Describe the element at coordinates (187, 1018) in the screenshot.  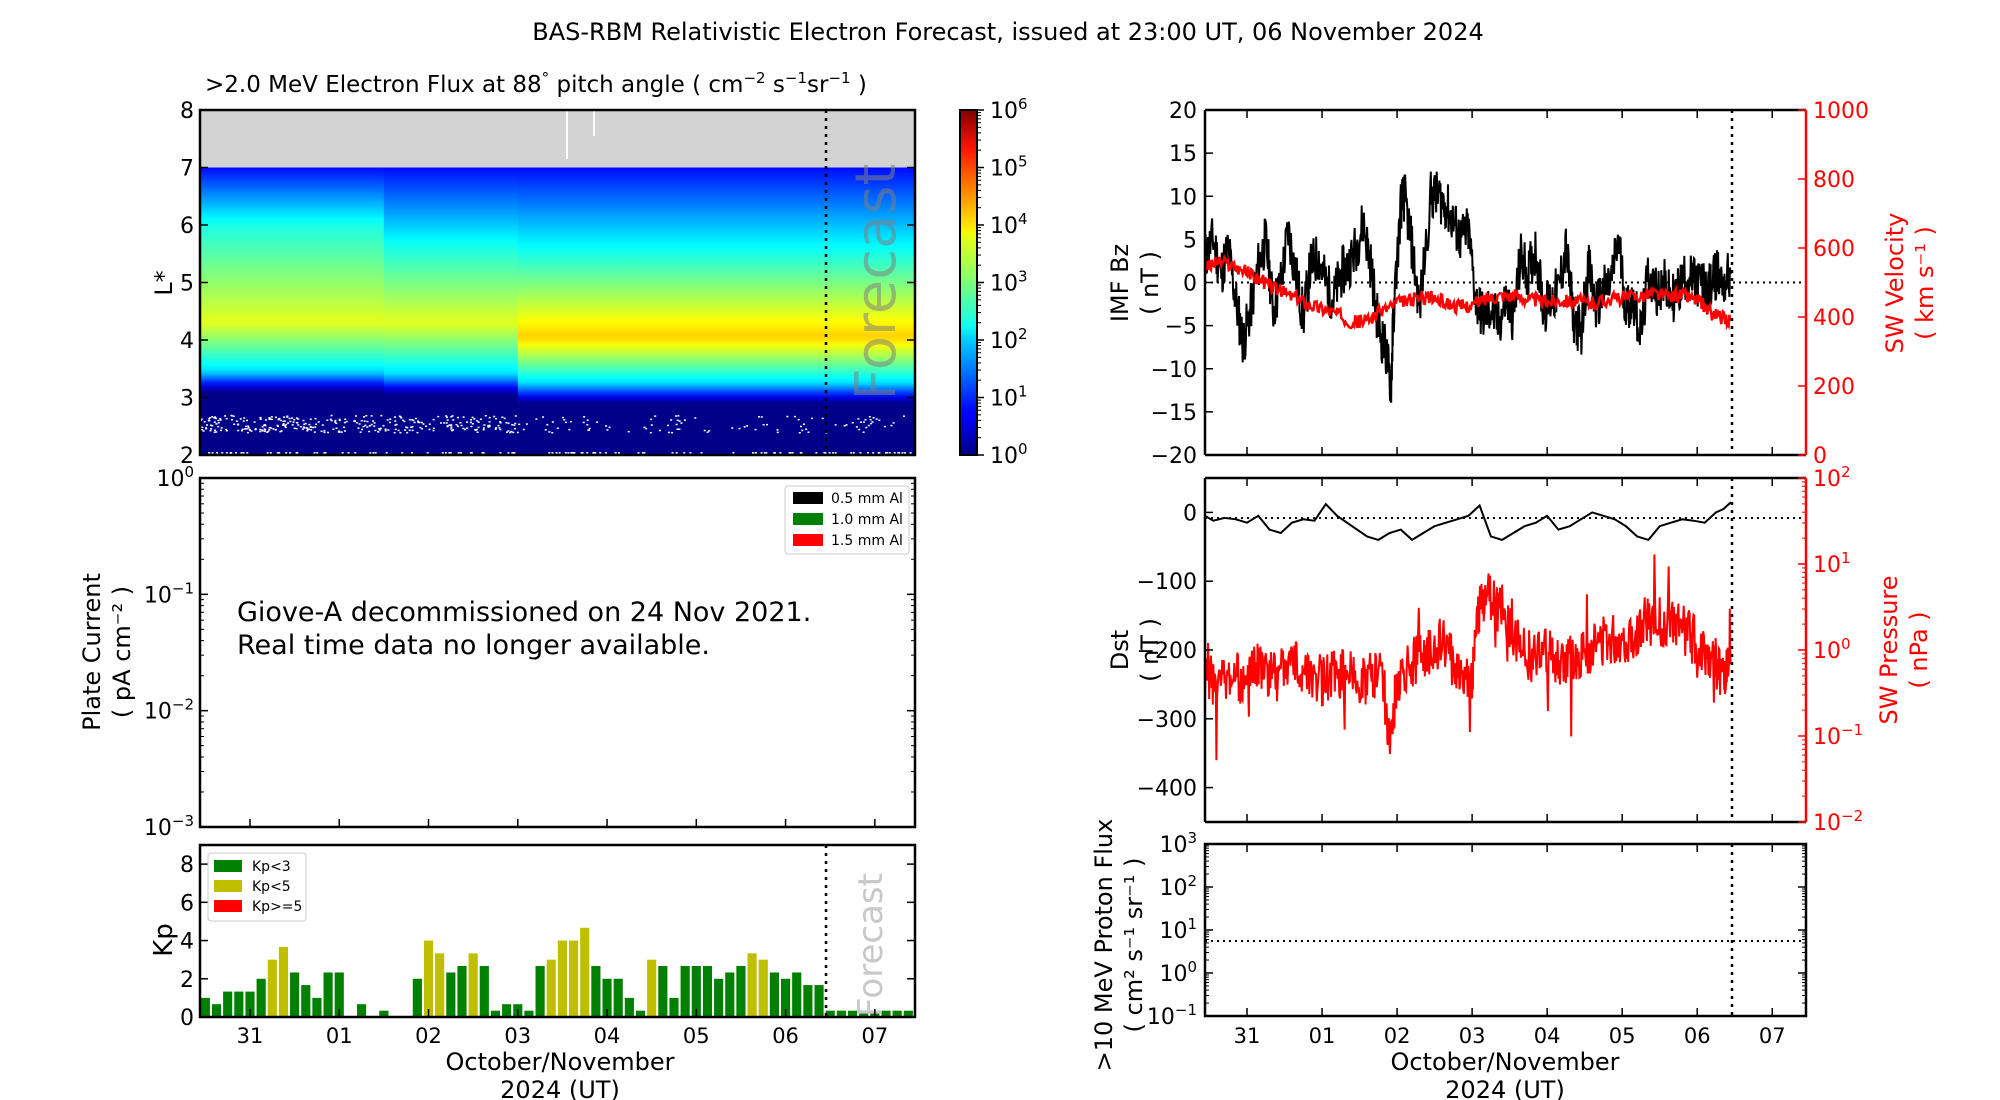
I see `kp-ytick-label: 0` at that location.